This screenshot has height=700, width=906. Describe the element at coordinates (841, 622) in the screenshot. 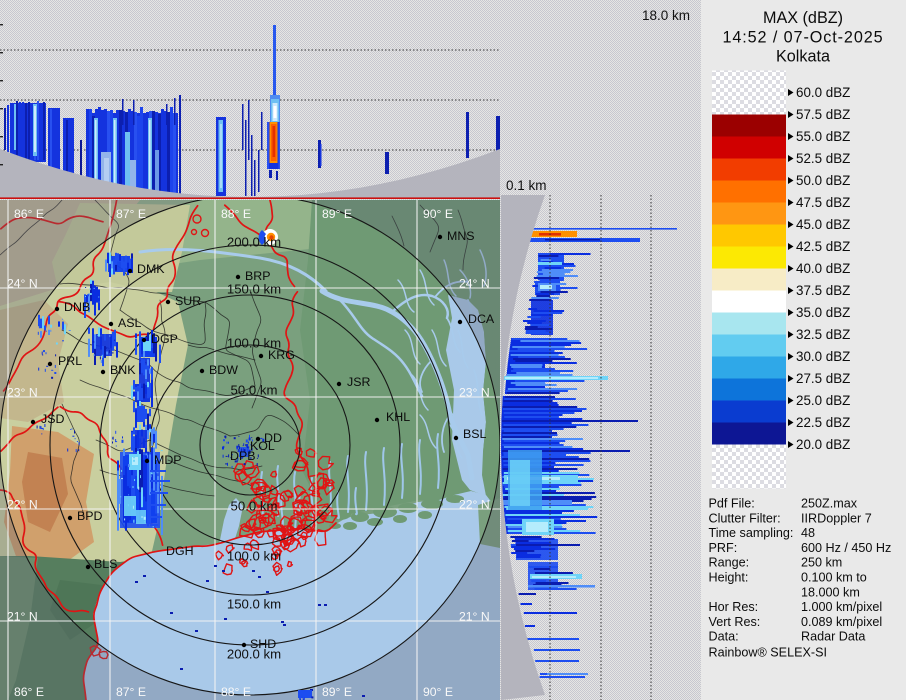

I see `svg-text: 0.089 km/pixel` at that location.